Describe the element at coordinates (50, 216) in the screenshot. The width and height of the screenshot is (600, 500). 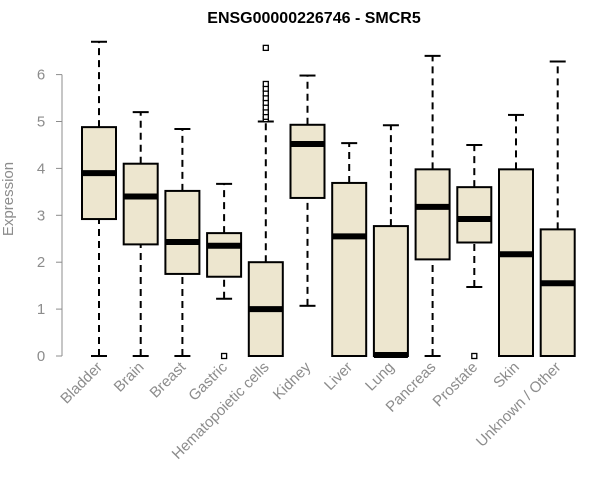
I see `y-axis: 0 1 2 3 4 5 6` at that location.